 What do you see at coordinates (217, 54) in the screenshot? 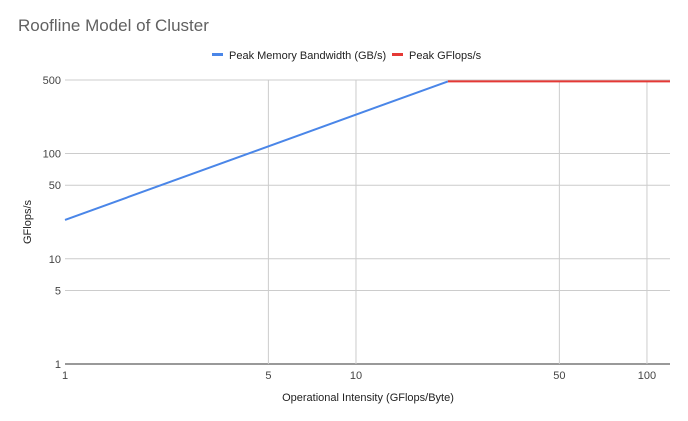
I see `legend-swatch-bandwidth` at bounding box center [217, 54].